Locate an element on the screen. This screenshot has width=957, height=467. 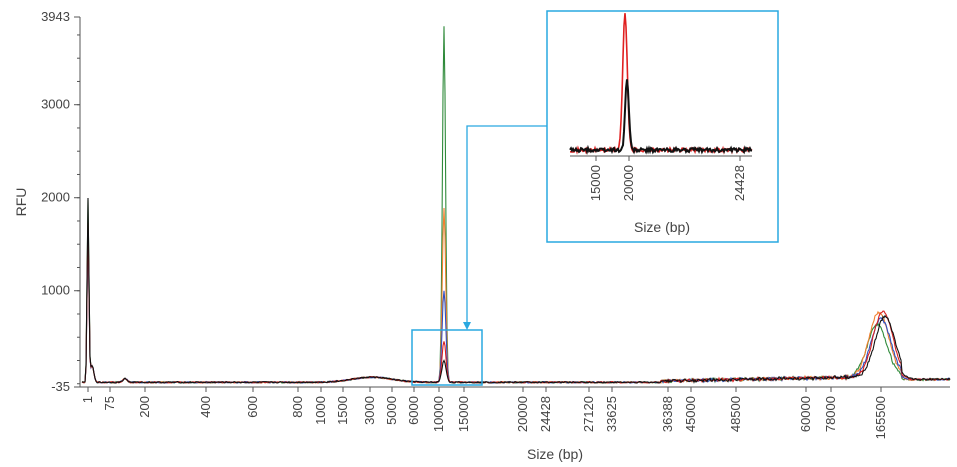
inset-x-tick-label: 24428 is located at coordinates (739, 183).